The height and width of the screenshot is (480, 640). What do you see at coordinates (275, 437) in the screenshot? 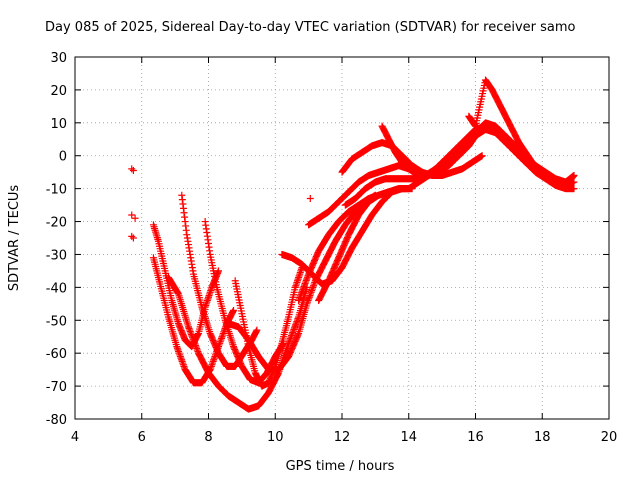
I see `x-tick-label: 10` at bounding box center [275, 437].